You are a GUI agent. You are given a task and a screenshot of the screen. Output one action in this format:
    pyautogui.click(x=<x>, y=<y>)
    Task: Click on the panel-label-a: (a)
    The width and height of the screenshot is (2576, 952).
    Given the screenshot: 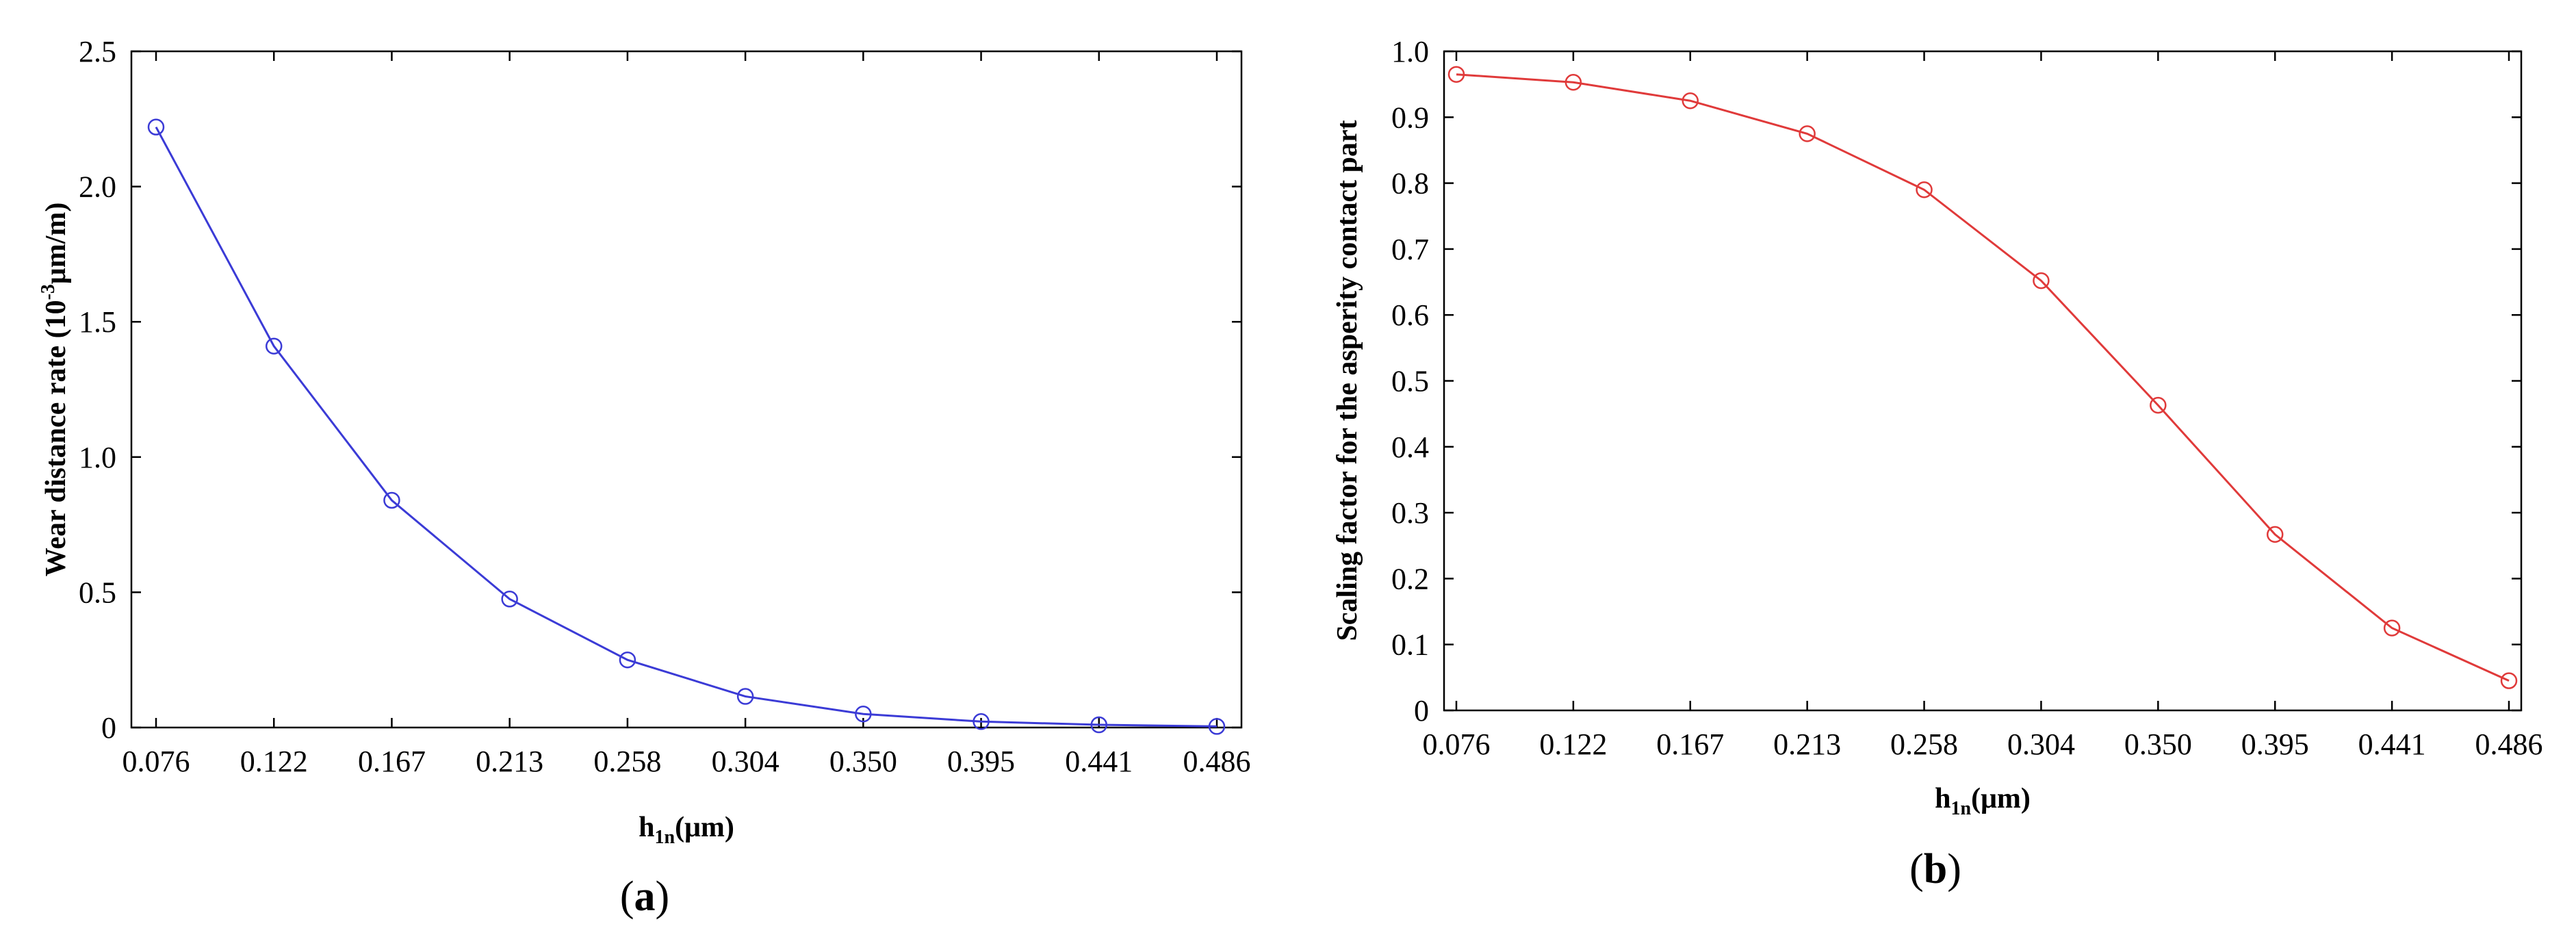 What is the action you would take?
    pyautogui.click(x=644, y=896)
    